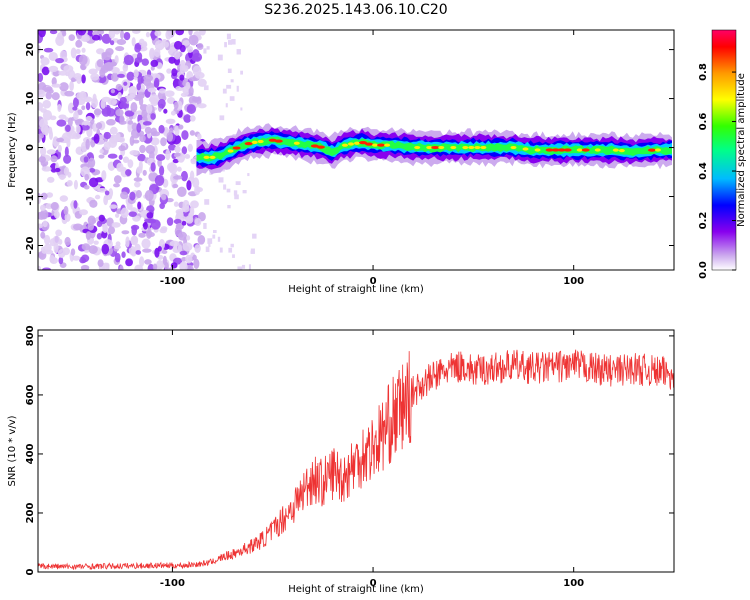  I want to click on spectrogram-x-tick-label: 100, so click(573, 281).